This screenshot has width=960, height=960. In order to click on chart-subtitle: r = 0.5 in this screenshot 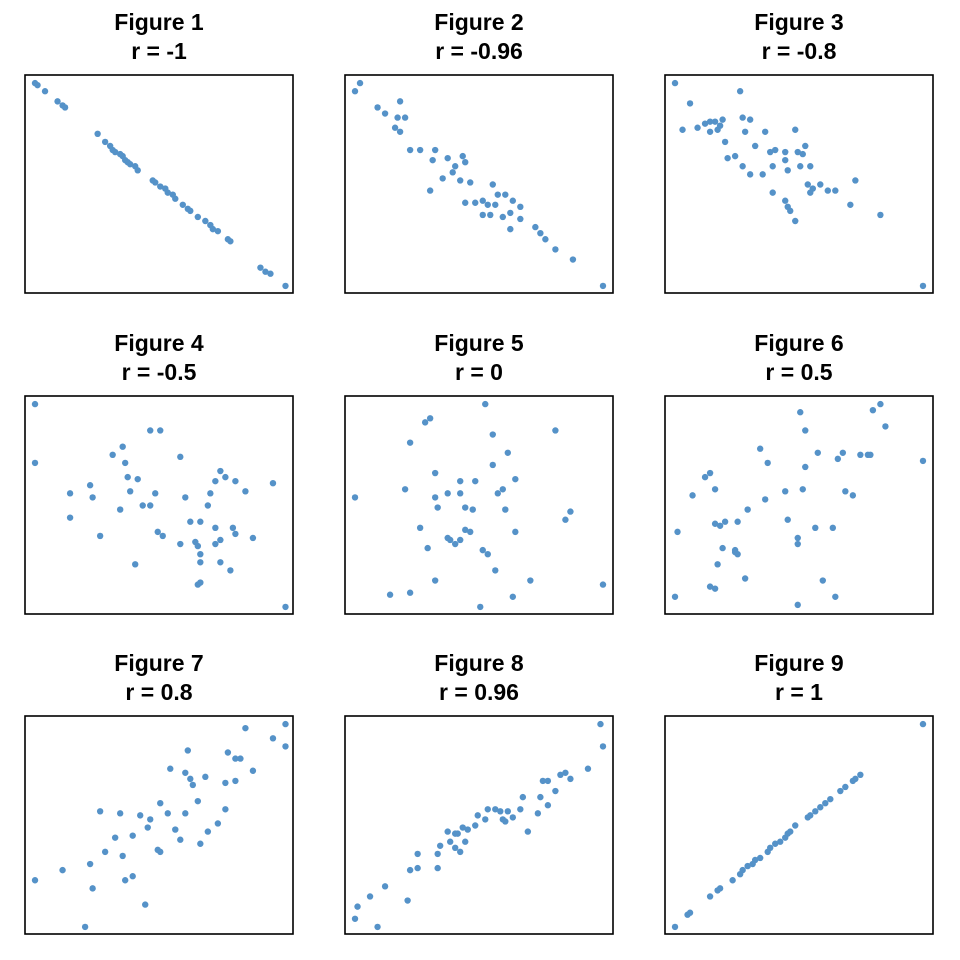, I will do `click(798, 372)`.